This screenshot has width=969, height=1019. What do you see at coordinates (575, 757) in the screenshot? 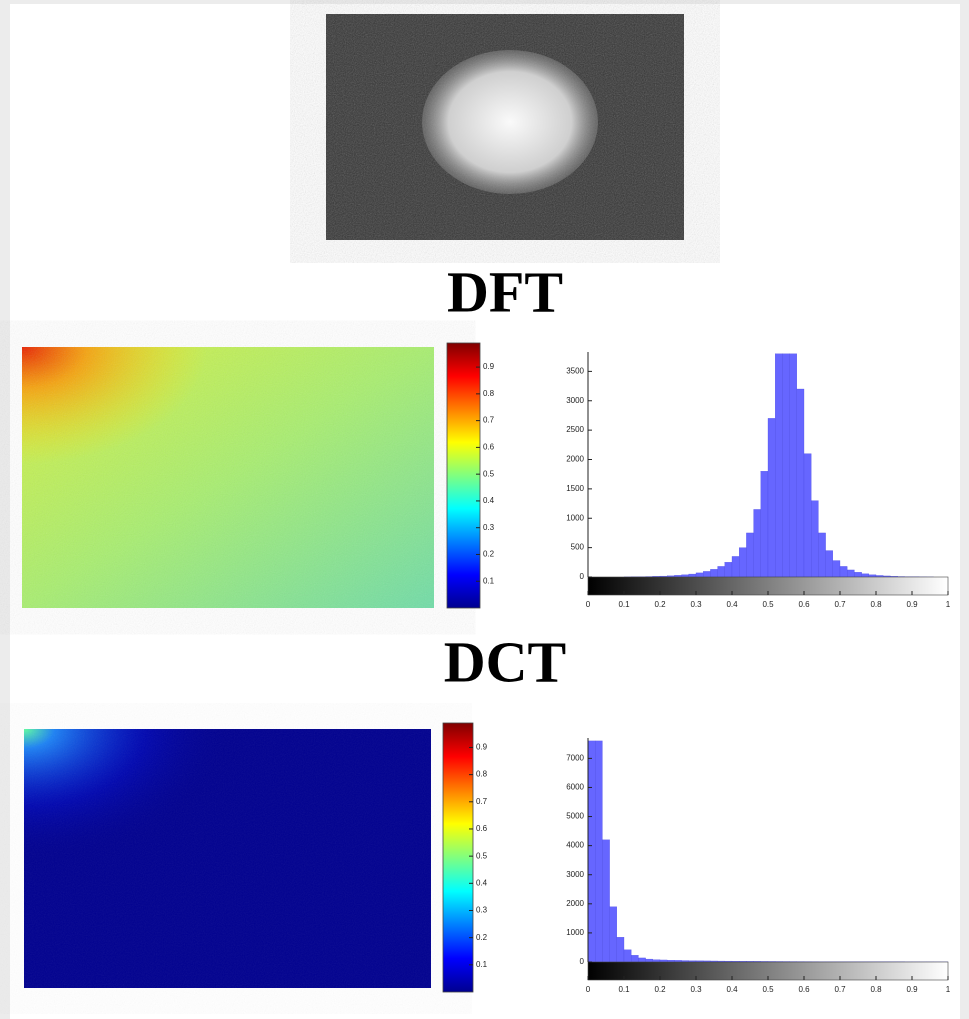
I see `y-tick-label: 7000` at bounding box center [575, 757].